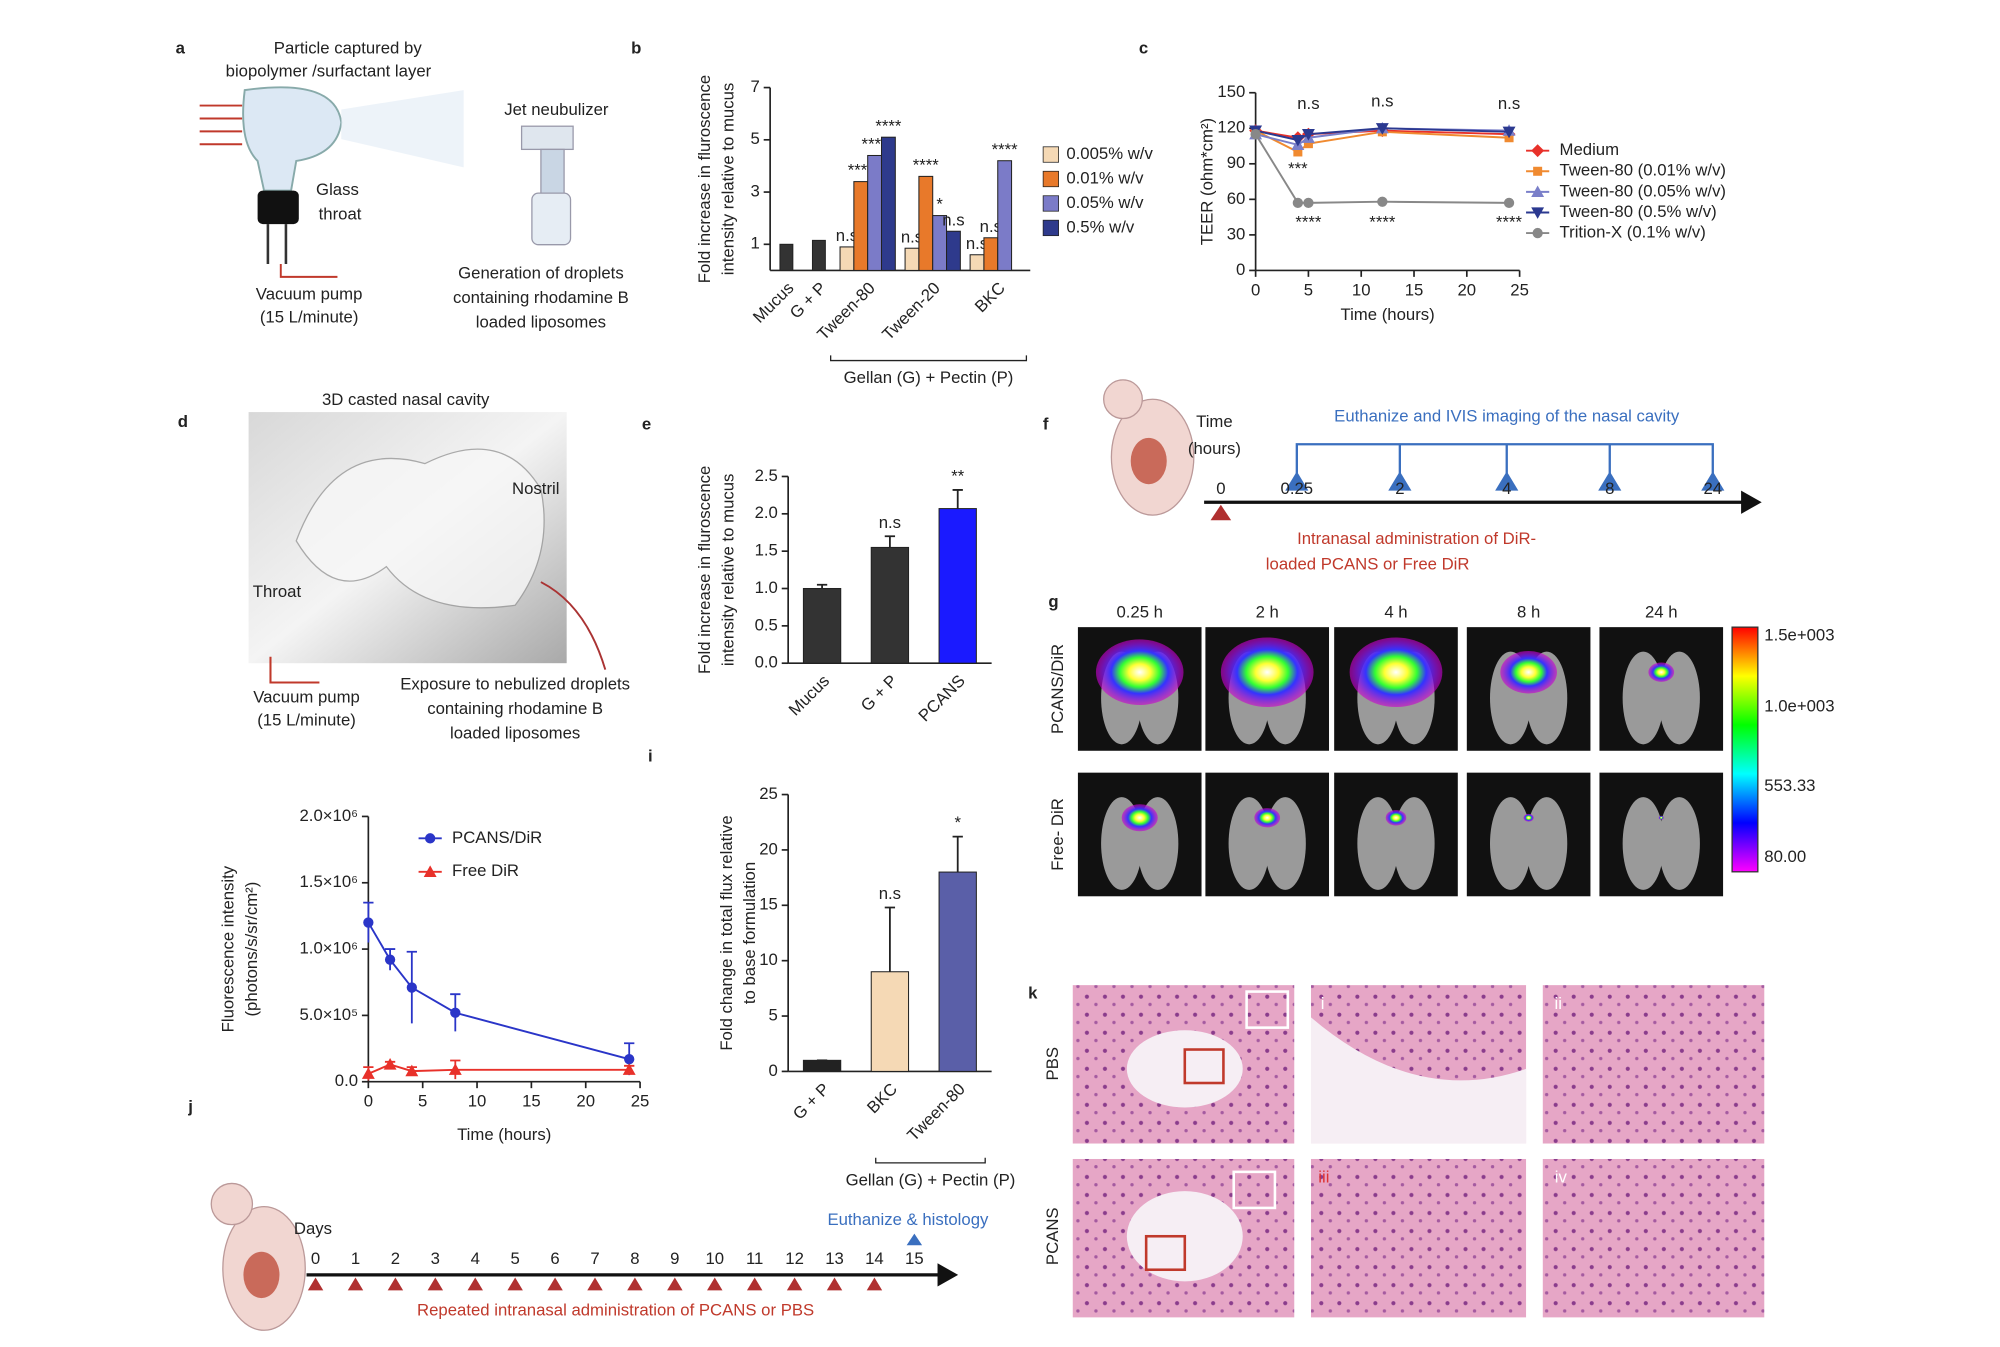 The height and width of the screenshot is (1347, 2000). Describe the element at coordinates (497, 837) in the screenshot. I see `legend-label: PCANS/DiR` at that location.